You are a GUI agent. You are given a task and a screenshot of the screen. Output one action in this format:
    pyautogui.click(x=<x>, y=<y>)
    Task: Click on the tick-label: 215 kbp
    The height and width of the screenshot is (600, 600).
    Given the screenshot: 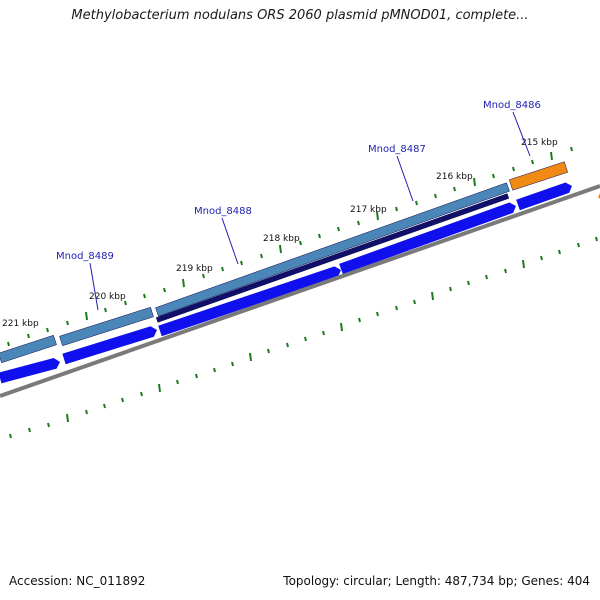 What is the action you would take?
    pyautogui.click(x=539, y=143)
    